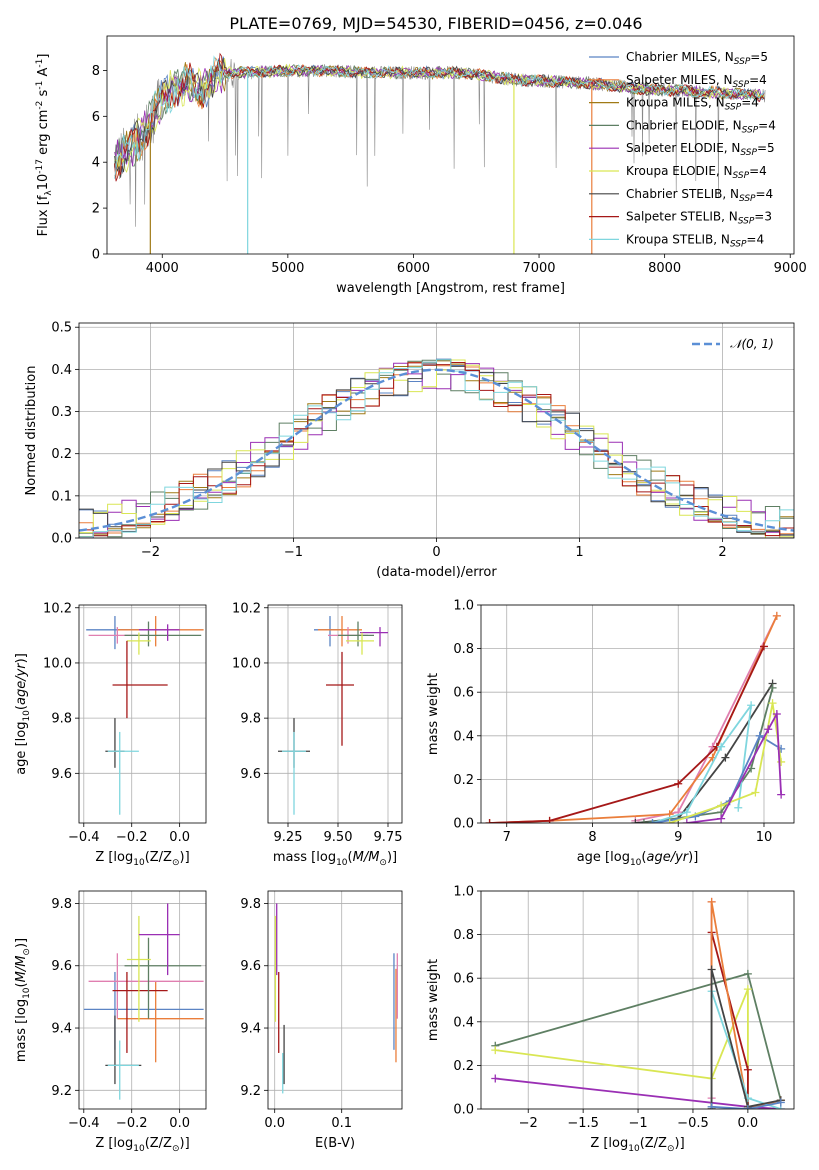 The image size is (819, 1170). I want to click on y-tick-label: 0.0, so click(463, 1110).